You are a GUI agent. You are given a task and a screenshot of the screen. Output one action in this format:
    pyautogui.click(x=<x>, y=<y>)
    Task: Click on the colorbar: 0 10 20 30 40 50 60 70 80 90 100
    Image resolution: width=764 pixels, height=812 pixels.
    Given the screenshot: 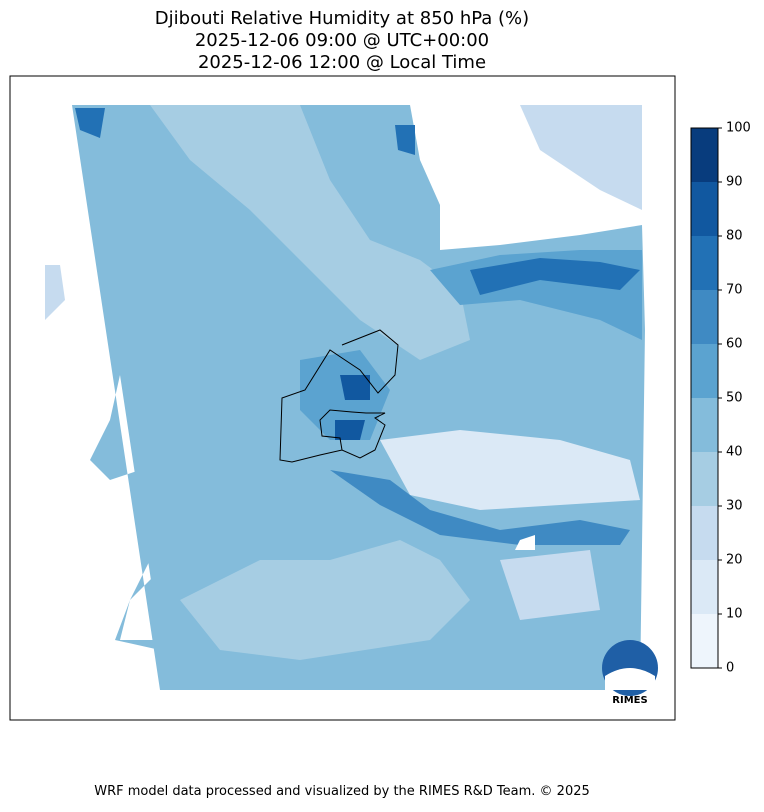 What is the action you would take?
    pyautogui.click(x=720, y=398)
    